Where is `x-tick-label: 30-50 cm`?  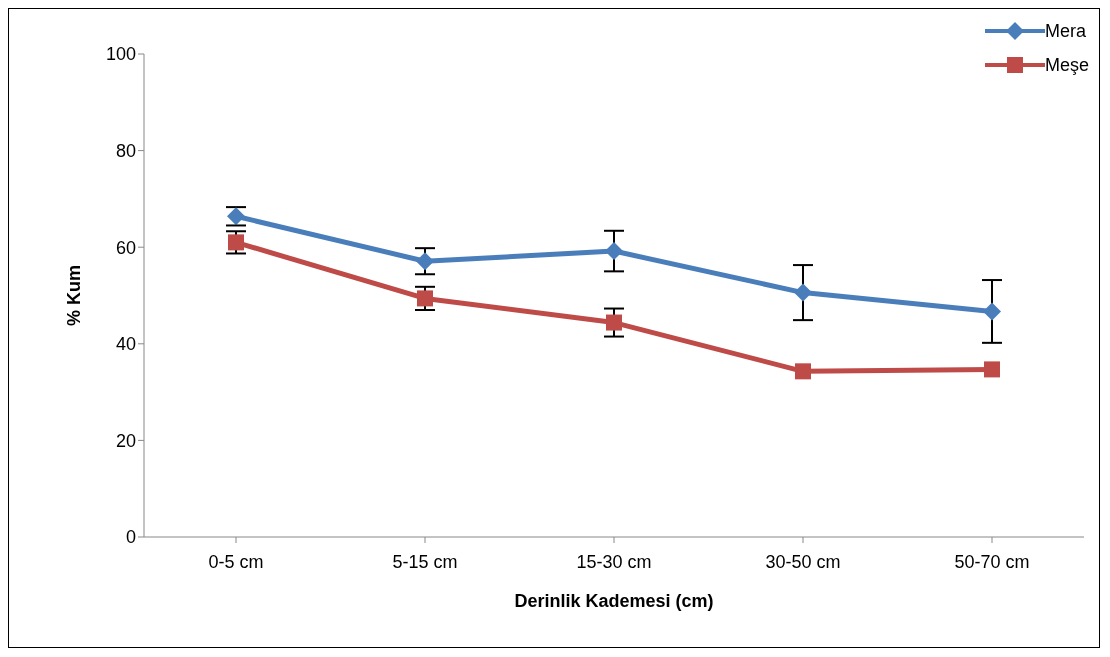 x-tick-label: 30-50 cm is located at coordinates (803, 561).